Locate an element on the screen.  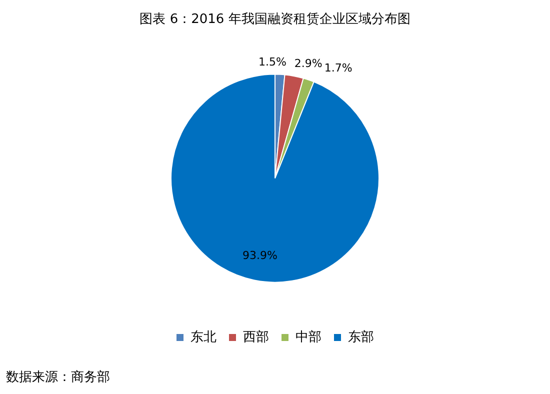
source-note: 数据来源：商务部 is located at coordinates (58, 377).